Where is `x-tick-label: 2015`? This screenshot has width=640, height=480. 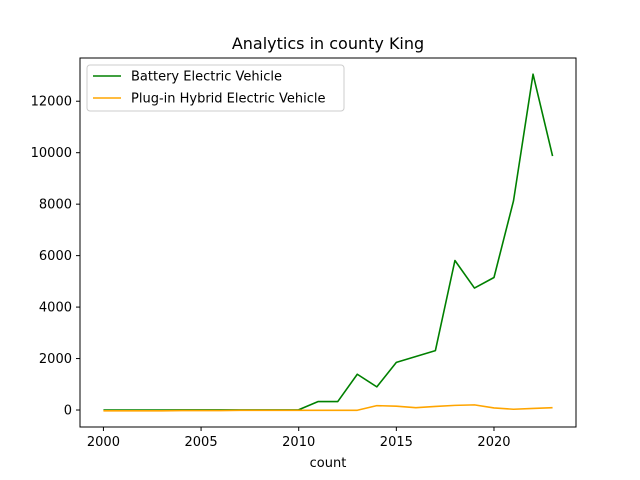 x-tick-label: 2015 is located at coordinates (396, 442).